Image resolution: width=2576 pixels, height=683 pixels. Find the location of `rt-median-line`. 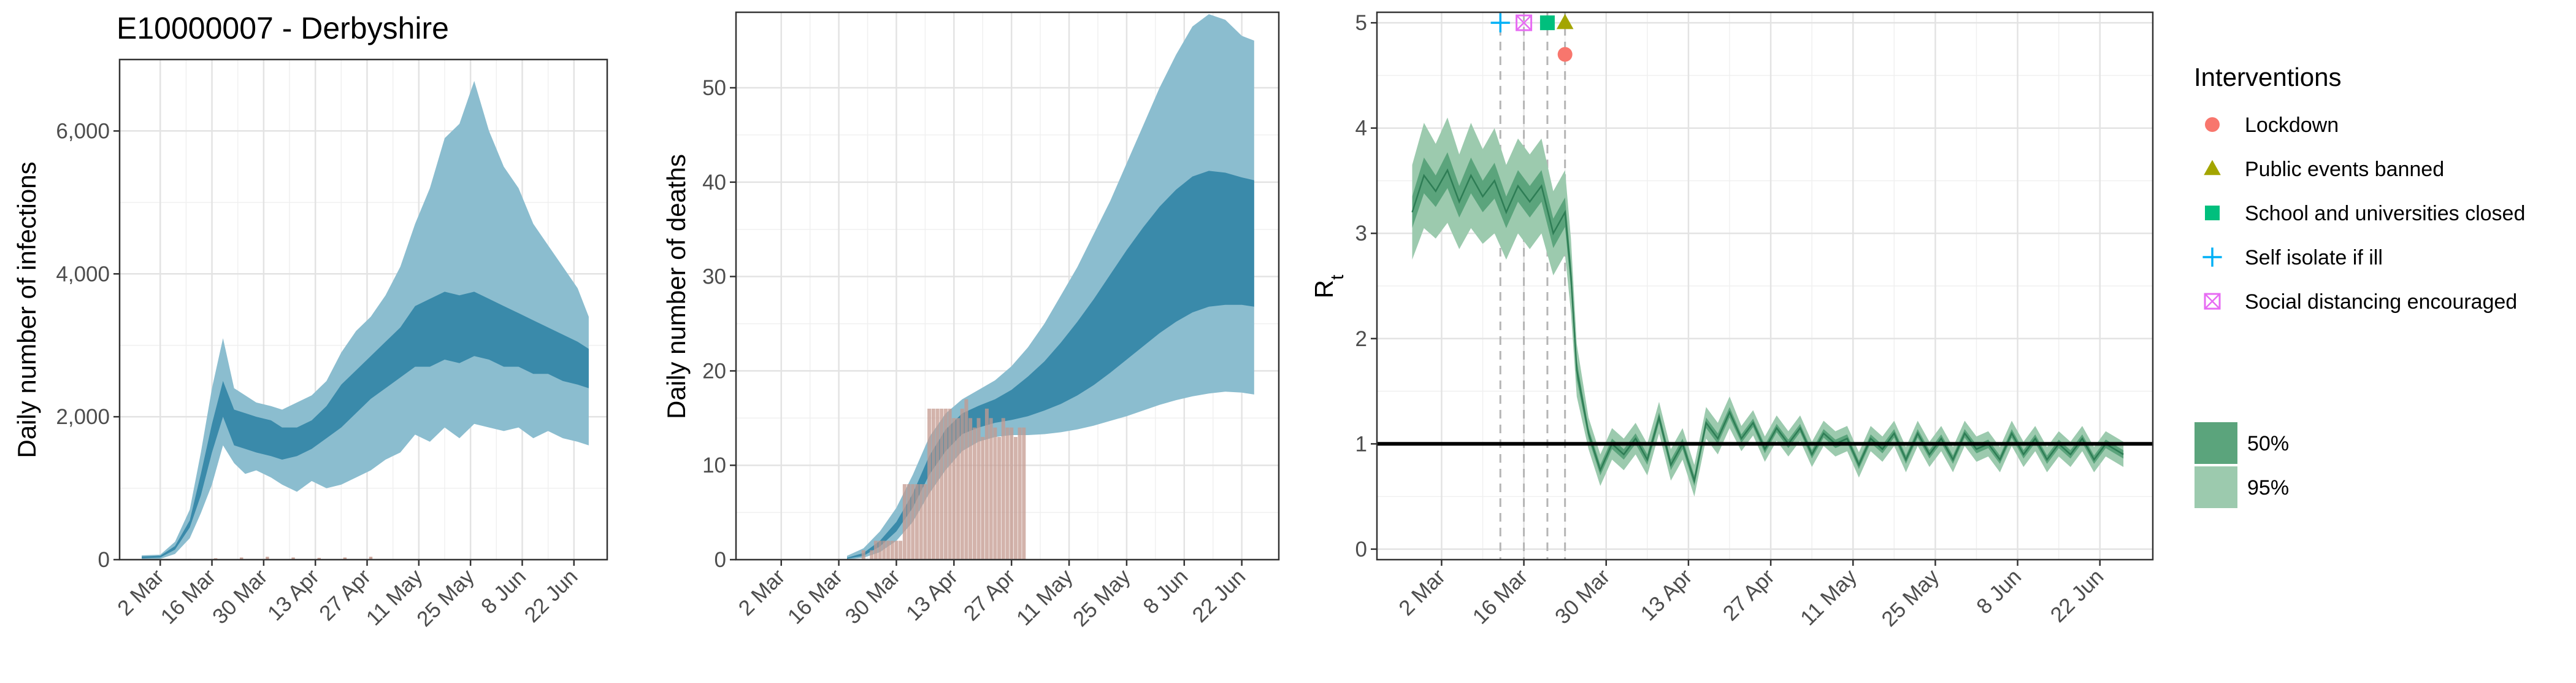

rt-median-line is located at coordinates (1767, 326).